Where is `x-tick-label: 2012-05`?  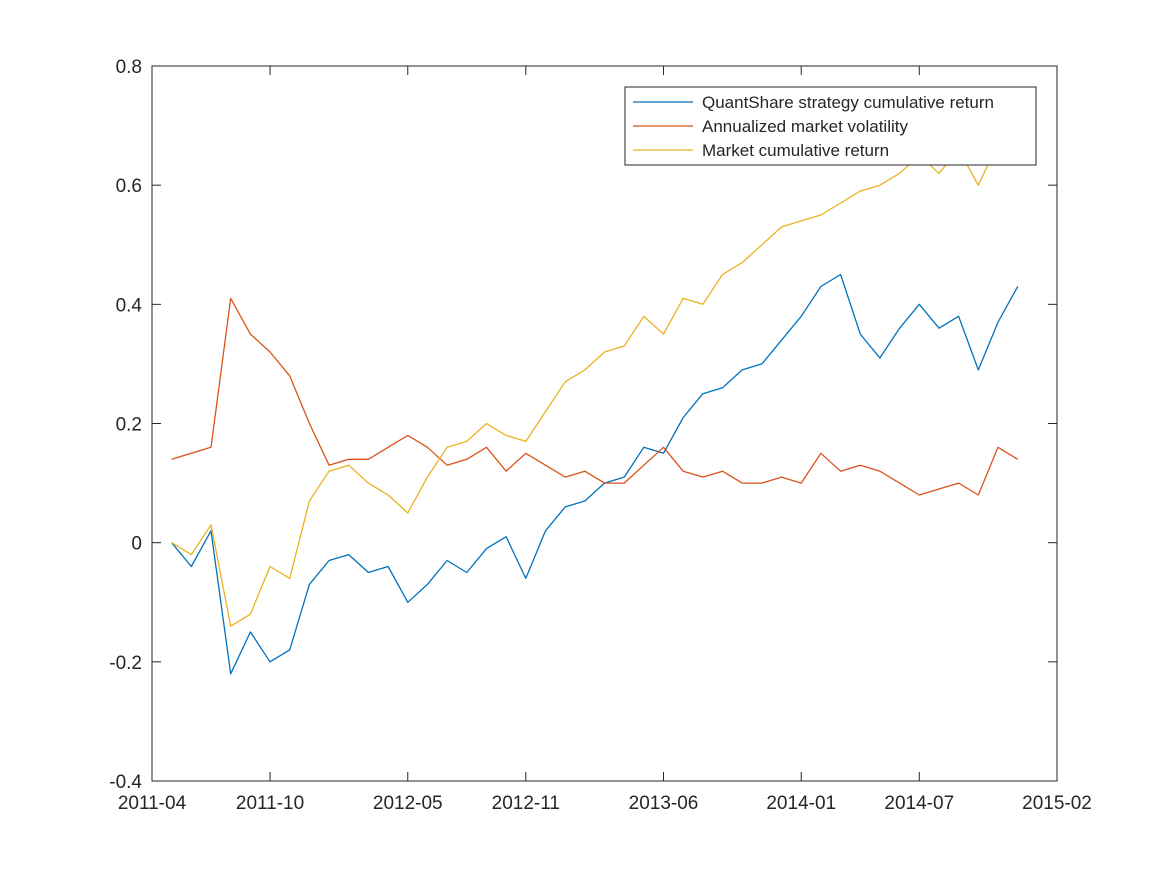
x-tick-label: 2012-05 is located at coordinates (408, 803).